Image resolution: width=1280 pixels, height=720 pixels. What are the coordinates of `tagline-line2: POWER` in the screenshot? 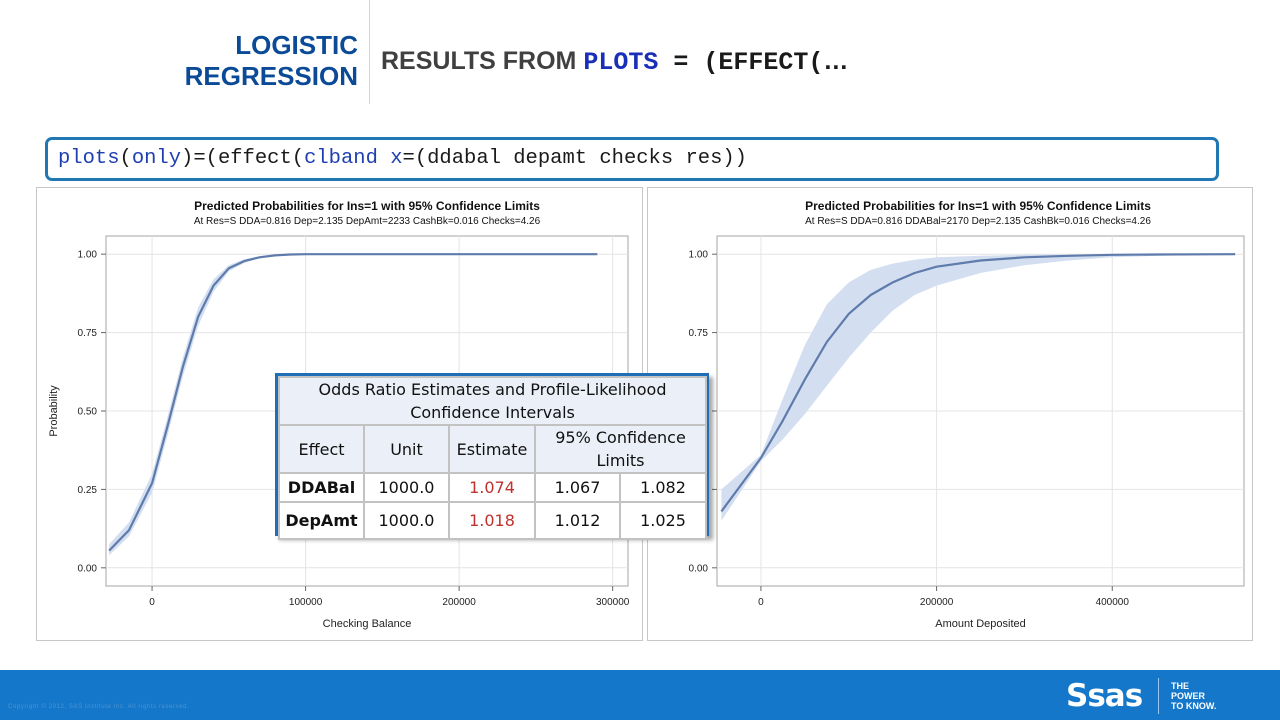 It's located at (1188, 696).